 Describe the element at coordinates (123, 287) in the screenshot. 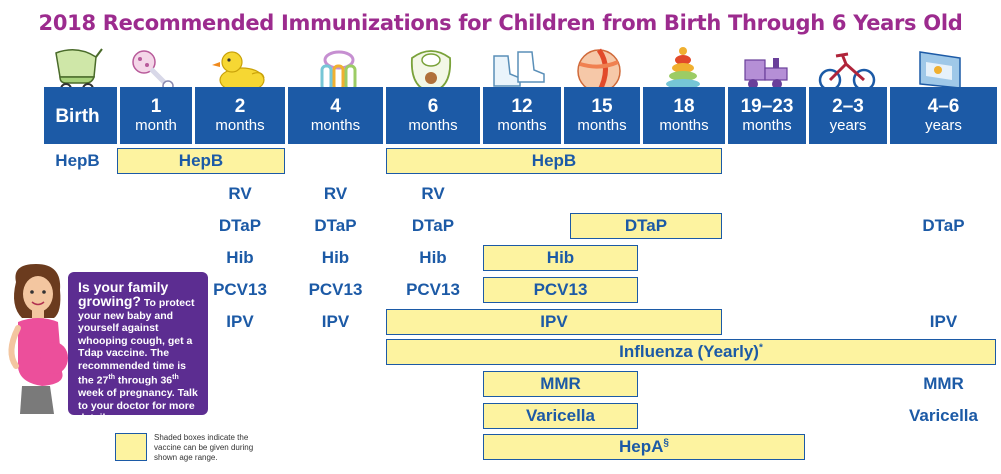

I see `callout-headline: Is your family` at that location.